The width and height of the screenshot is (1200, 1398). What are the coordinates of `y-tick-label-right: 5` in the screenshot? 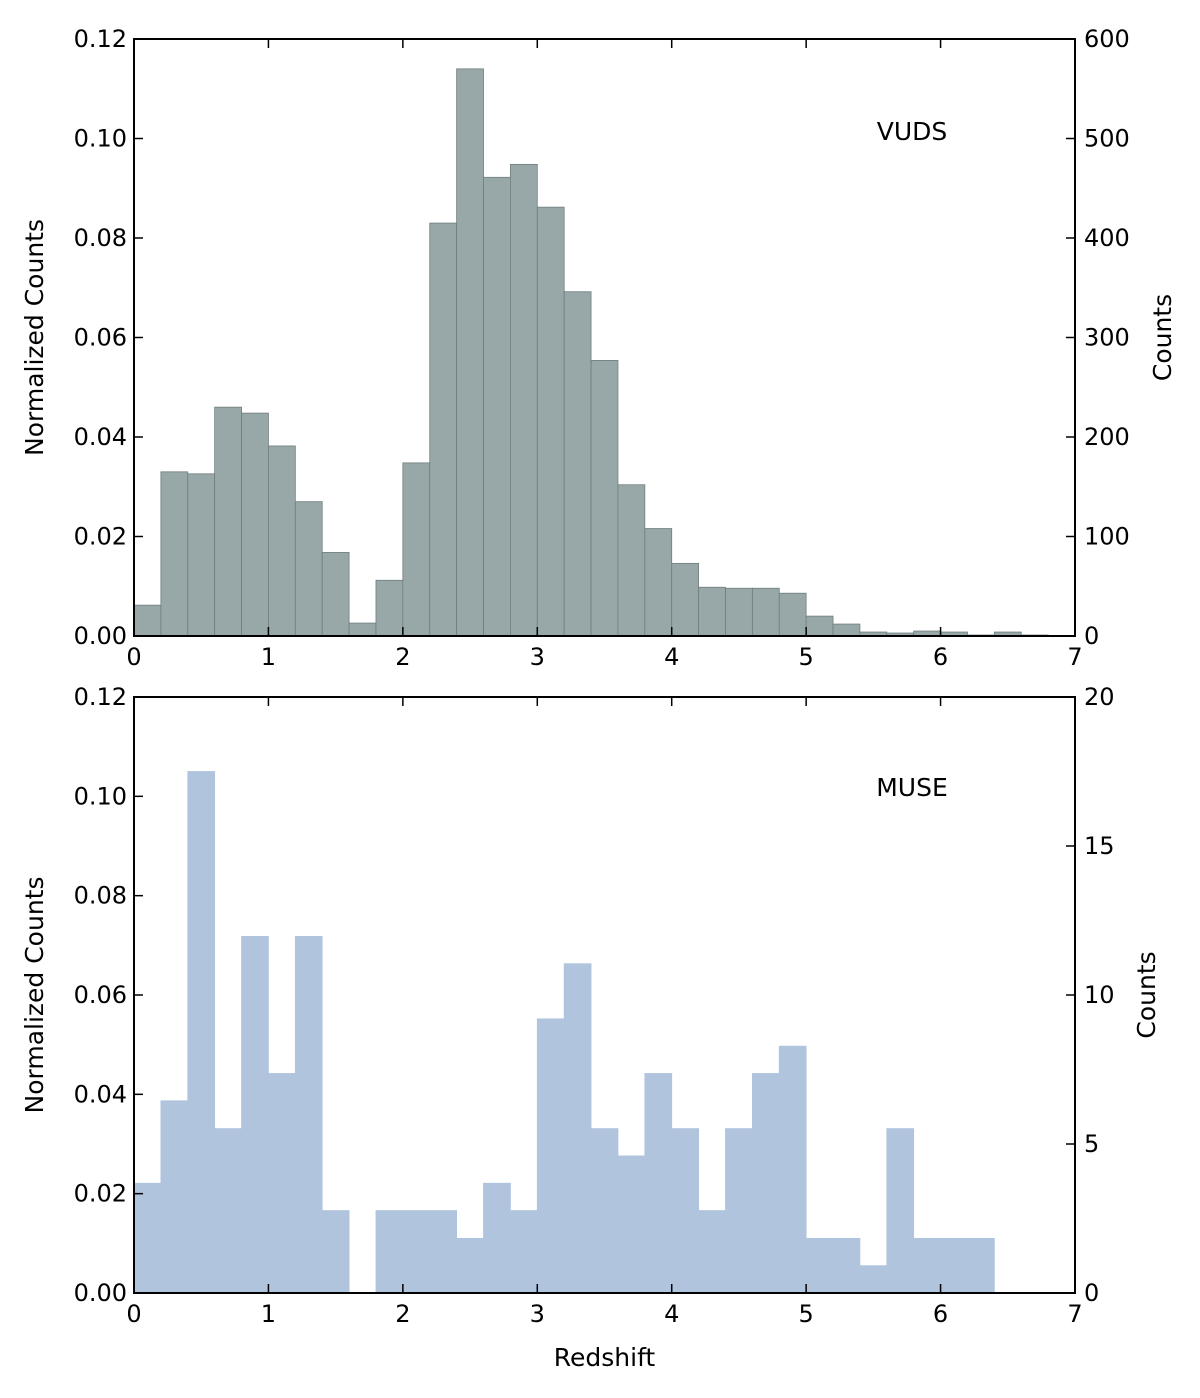 It's located at (1091, 1144).